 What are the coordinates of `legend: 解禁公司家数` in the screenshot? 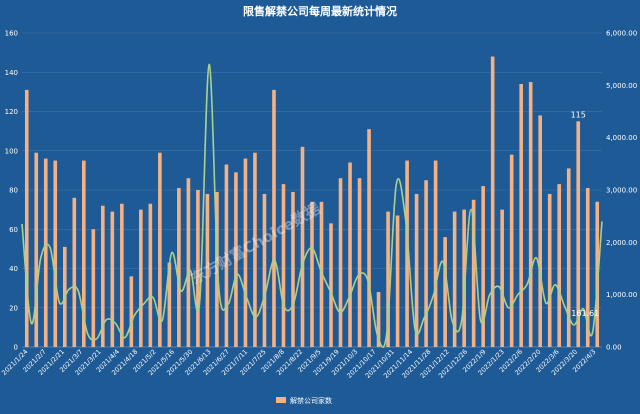 It's located at (304, 400).